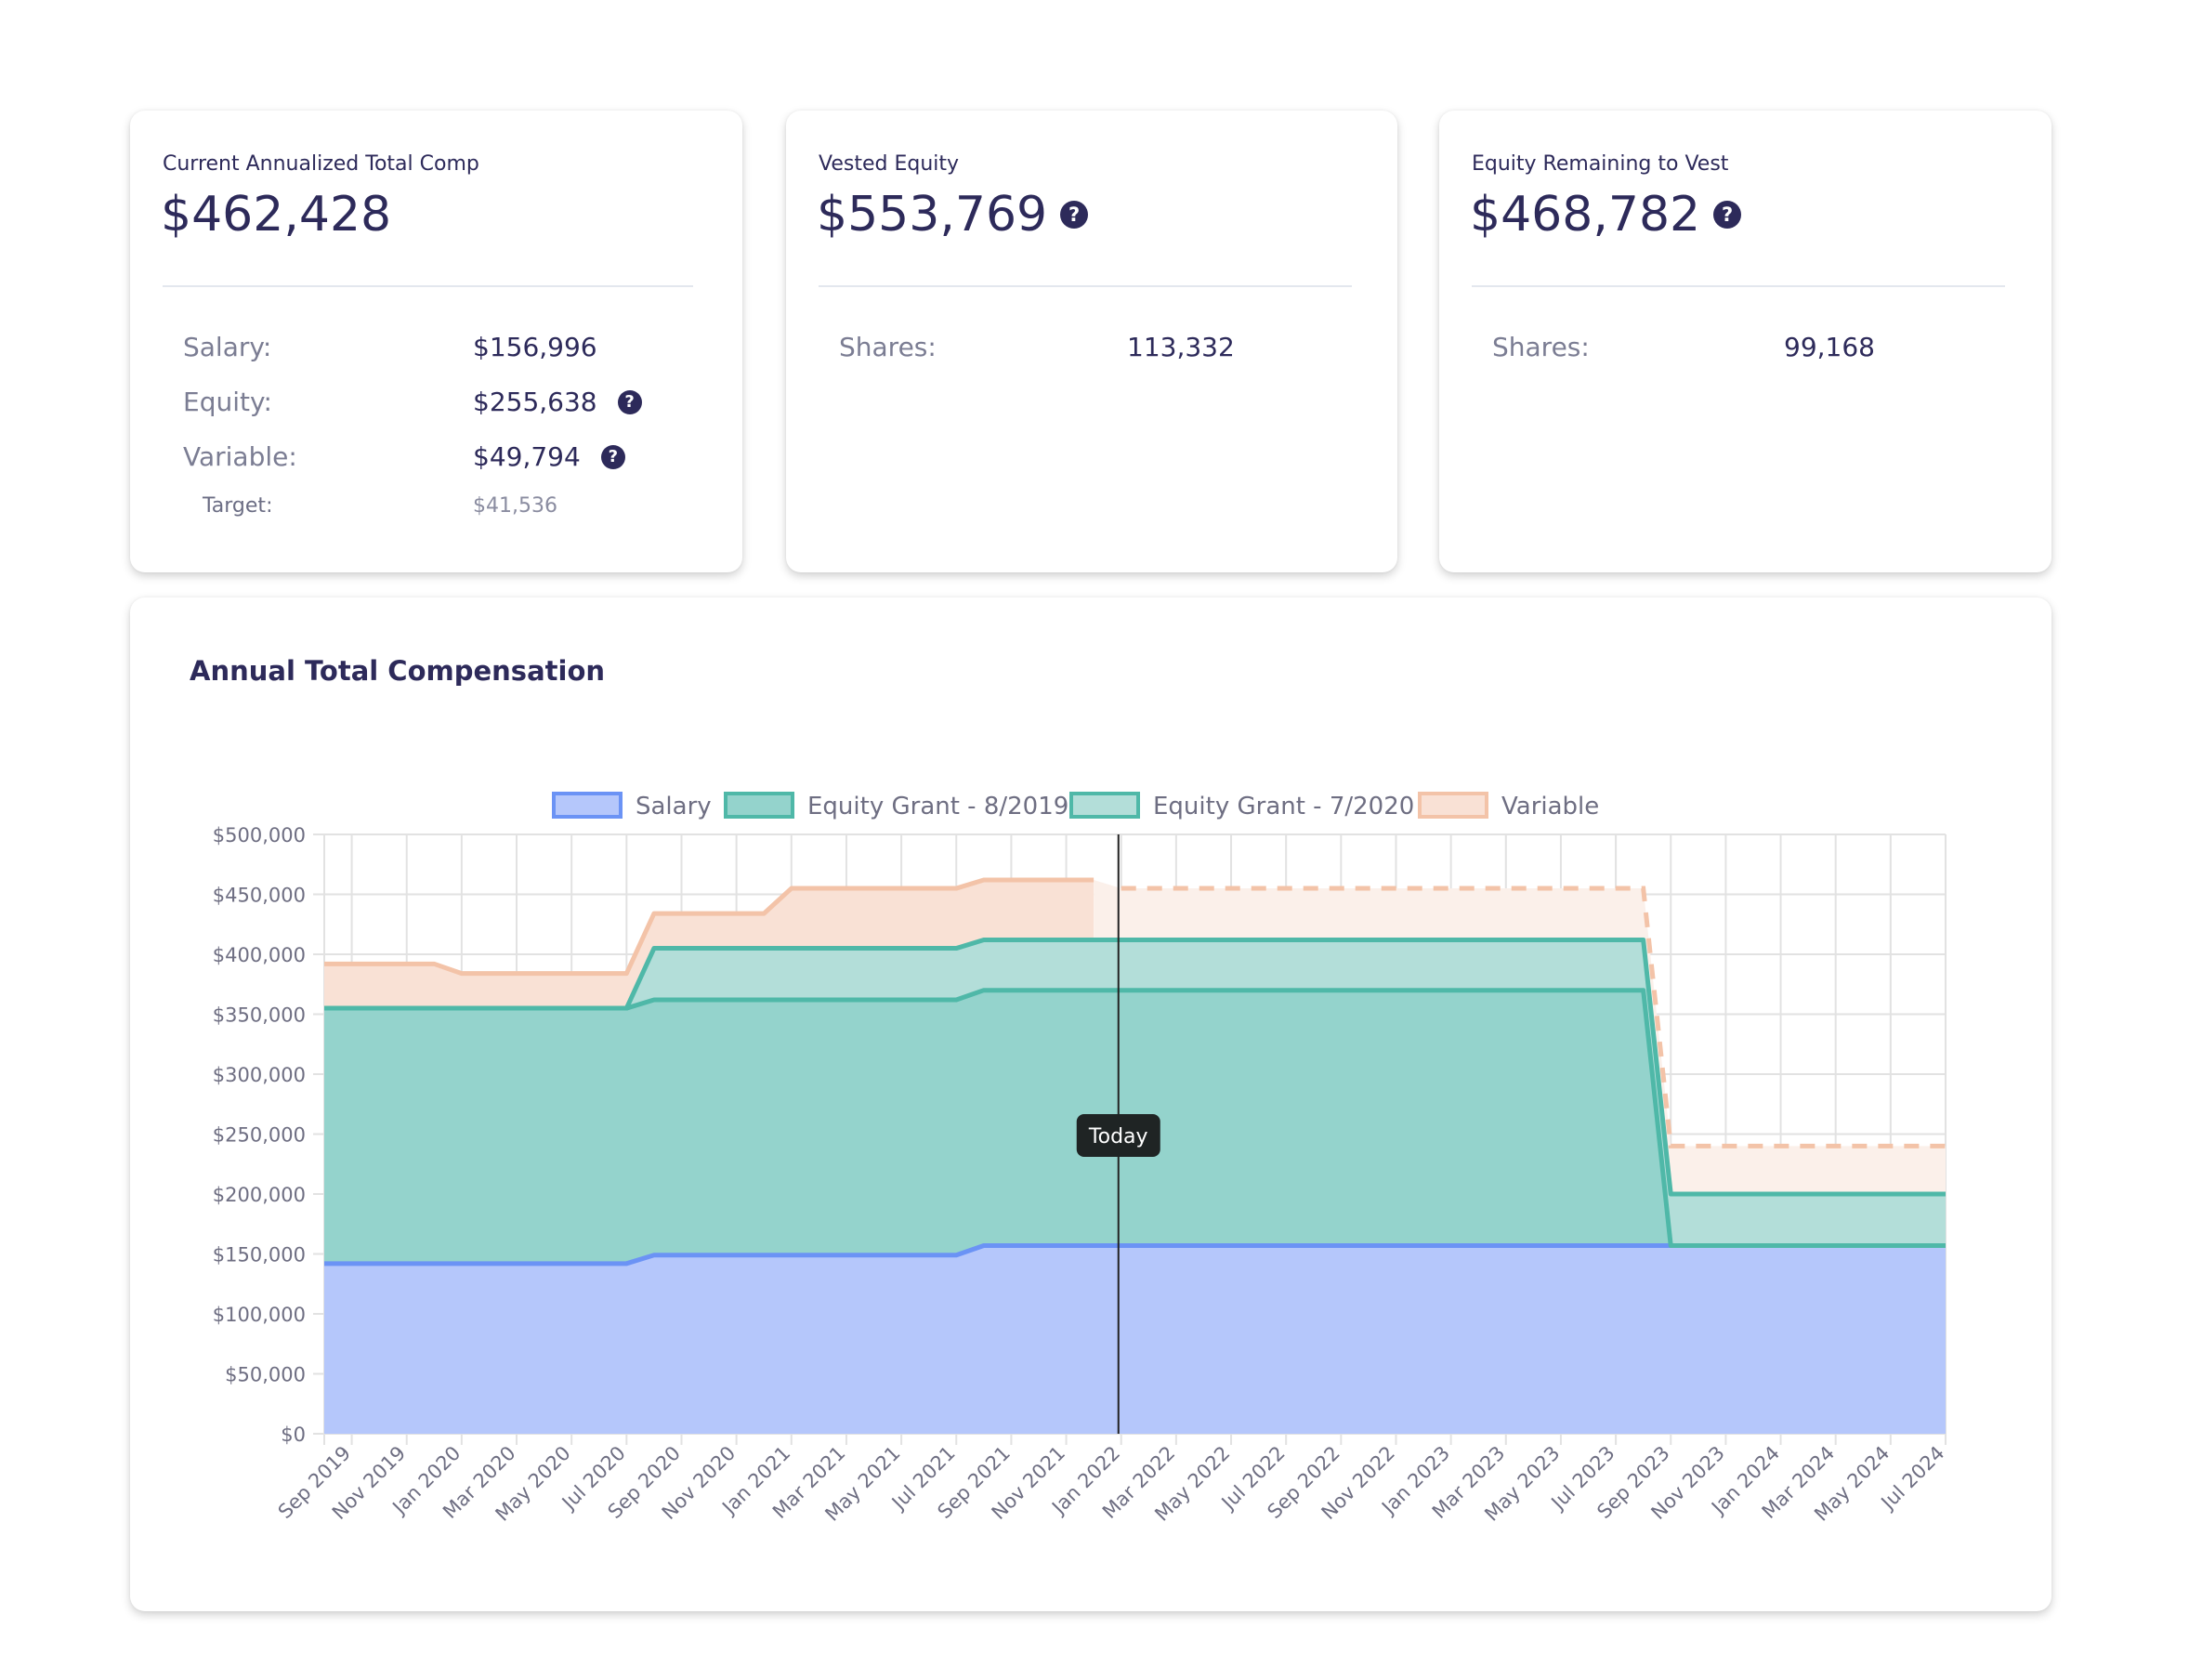 The image size is (2189, 1680). I want to click on shares-value: 113,332, so click(1181, 347).